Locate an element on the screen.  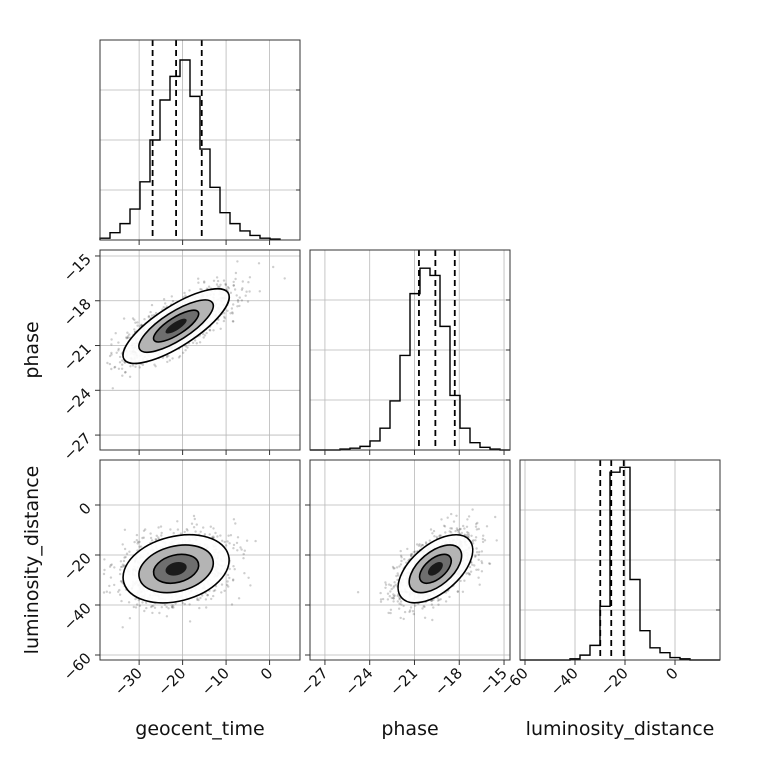
y-tick-label-phase: −18 is located at coordinates (77, 312).